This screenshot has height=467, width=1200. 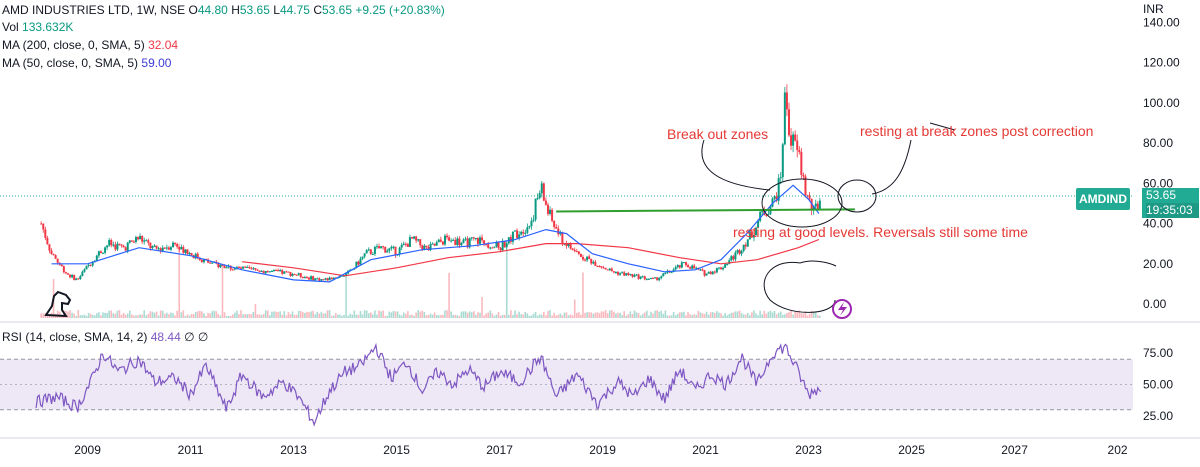 I want to click on symbol-title: AMD INDUSTRIES LTD, 1W, NSE, so click(x=93, y=10).